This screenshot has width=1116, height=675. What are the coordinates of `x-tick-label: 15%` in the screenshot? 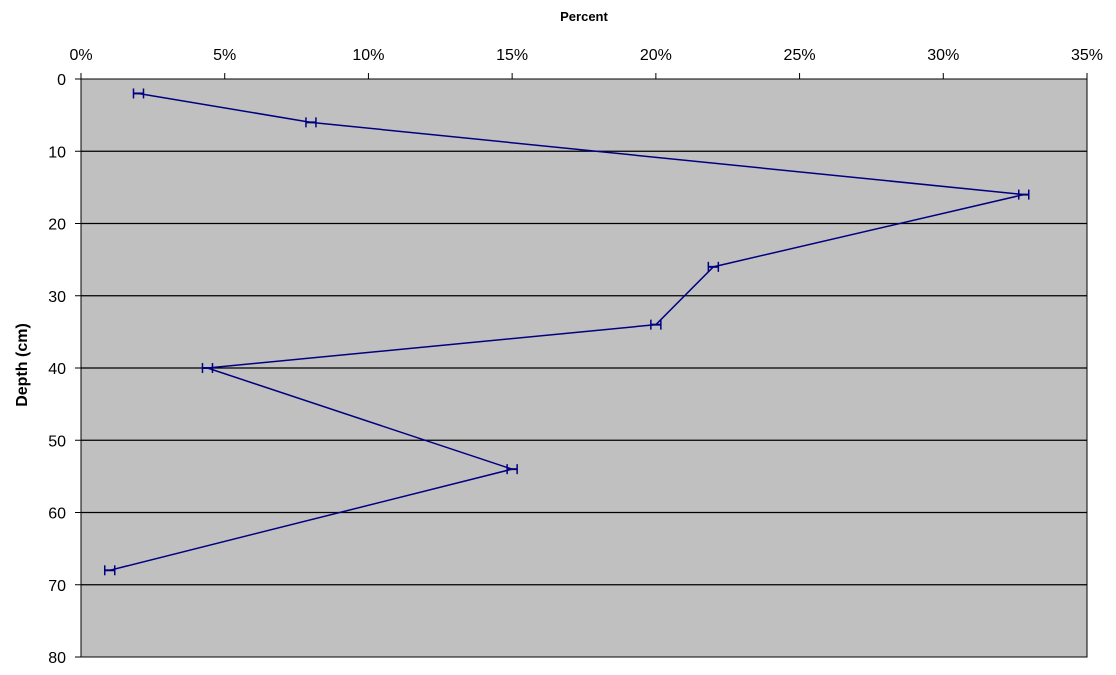 It's located at (512, 55).